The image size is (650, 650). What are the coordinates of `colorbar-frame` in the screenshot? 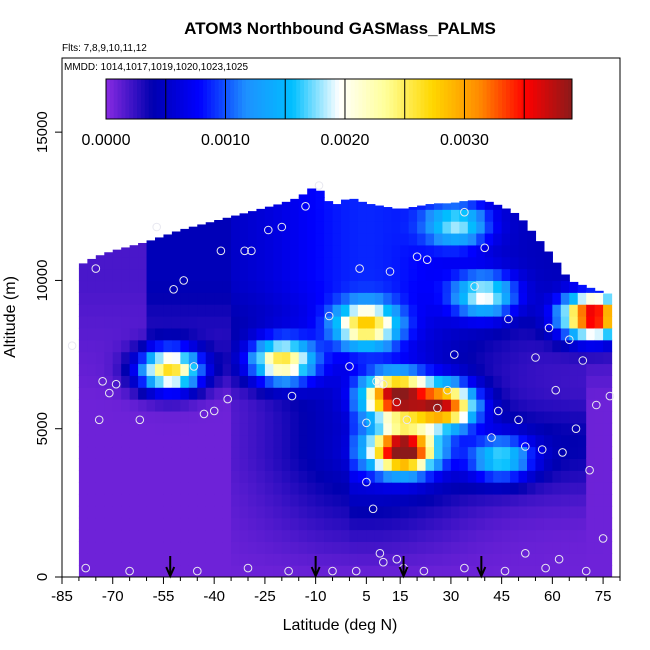 It's located at (339, 99).